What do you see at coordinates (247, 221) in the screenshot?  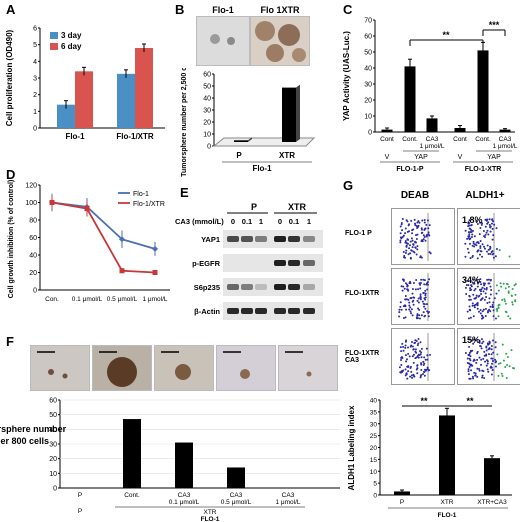 I see `e-lane-label: 0.1` at bounding box center [247, 221].